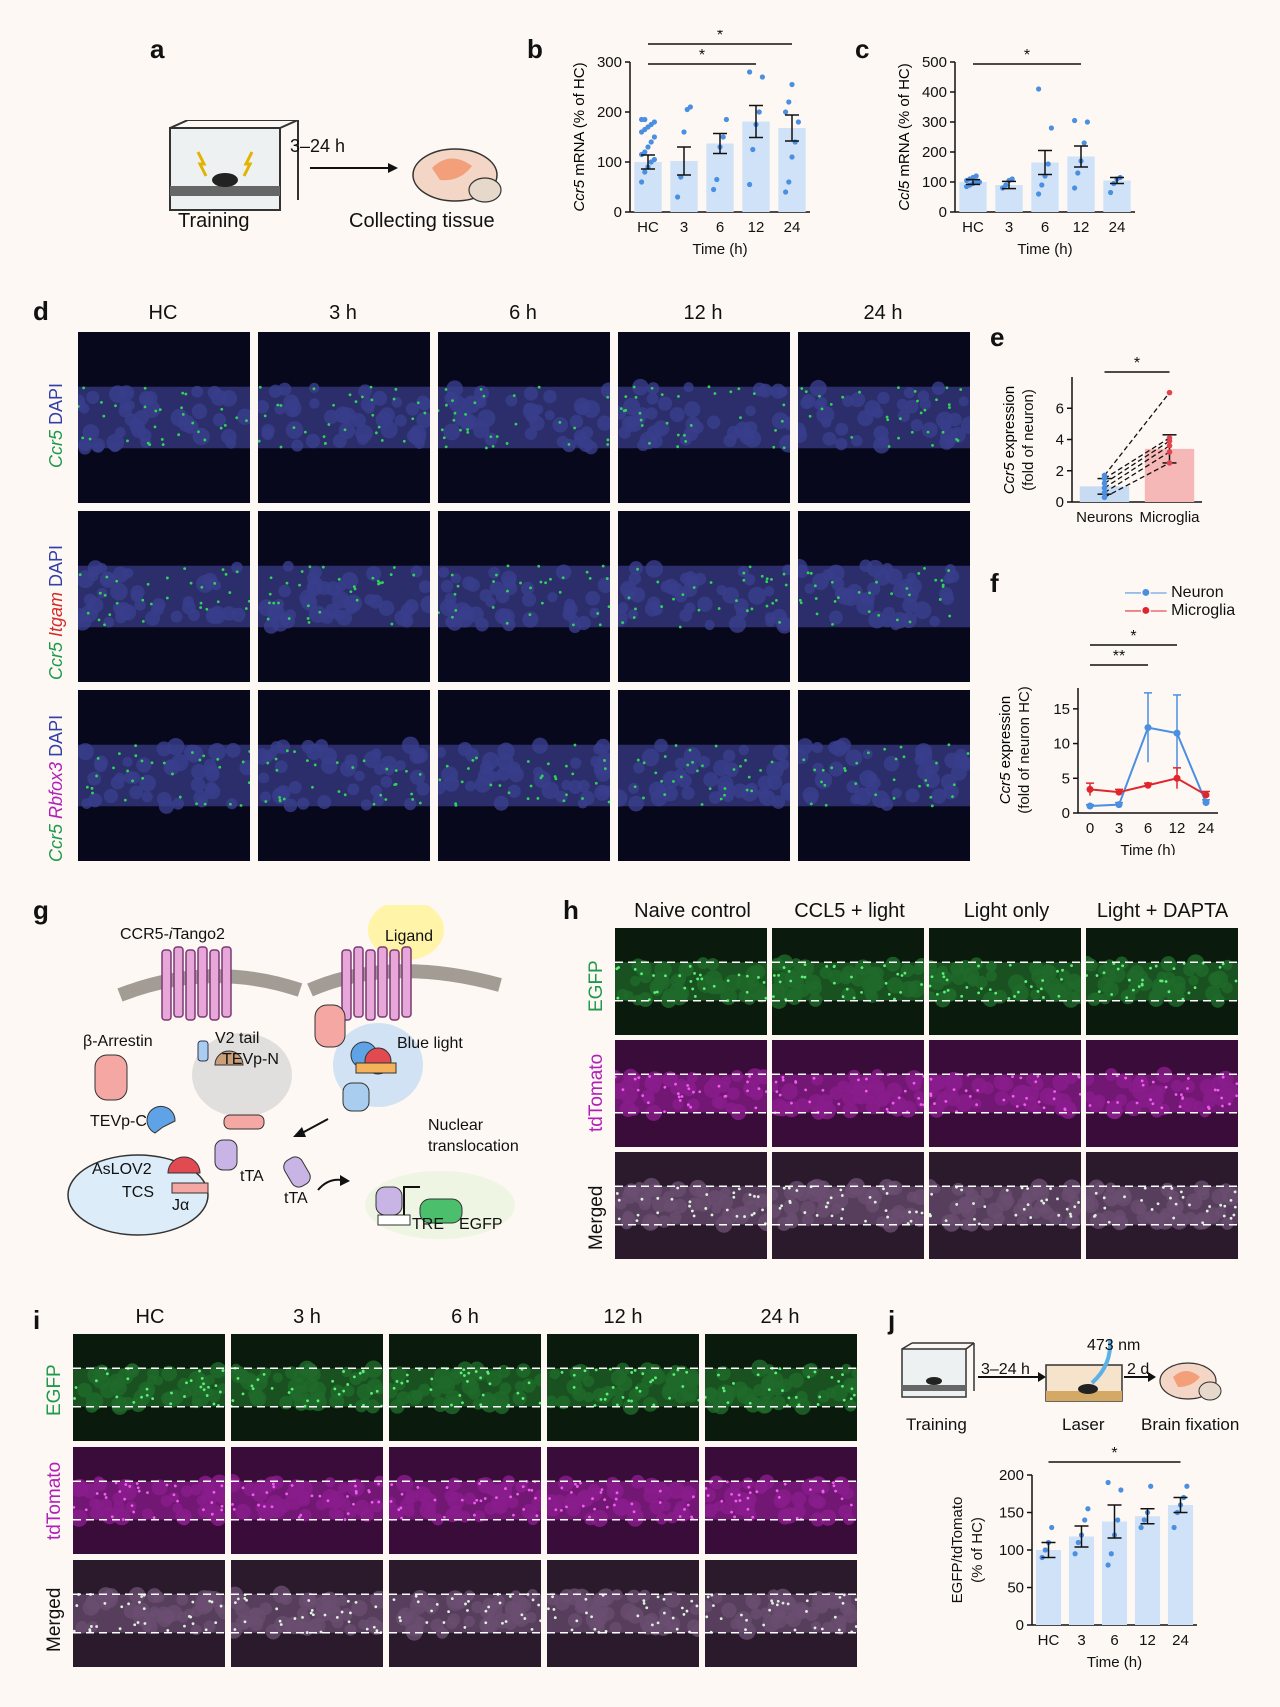  What do you see at coordinates (481, 1224) in the screenshot?
I see `g-egfp-label: EGFP` at bounding box center [481, 1224].